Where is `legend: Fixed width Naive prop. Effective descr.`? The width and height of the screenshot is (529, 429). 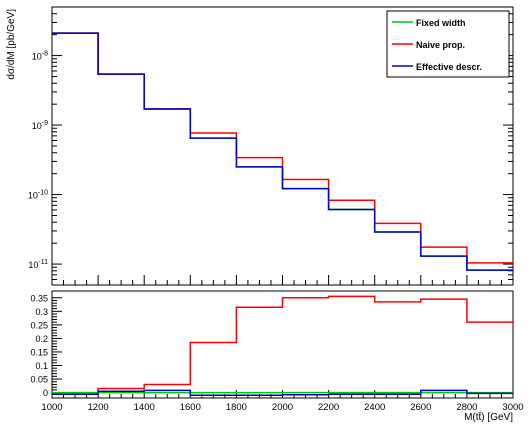
legend: Fixed width Naive prop. Effective descr. is located at coordinates (448, 44).